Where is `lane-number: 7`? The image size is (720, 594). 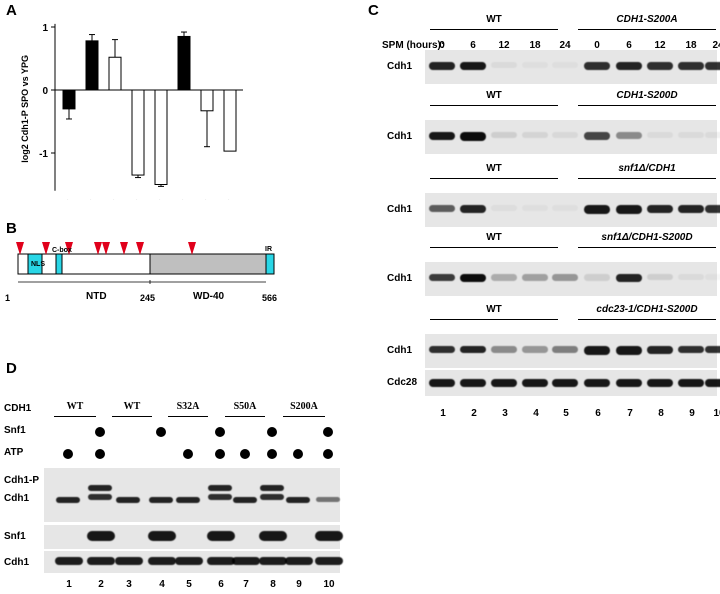
lane-number: 7 is located at coordinates (630, 413).